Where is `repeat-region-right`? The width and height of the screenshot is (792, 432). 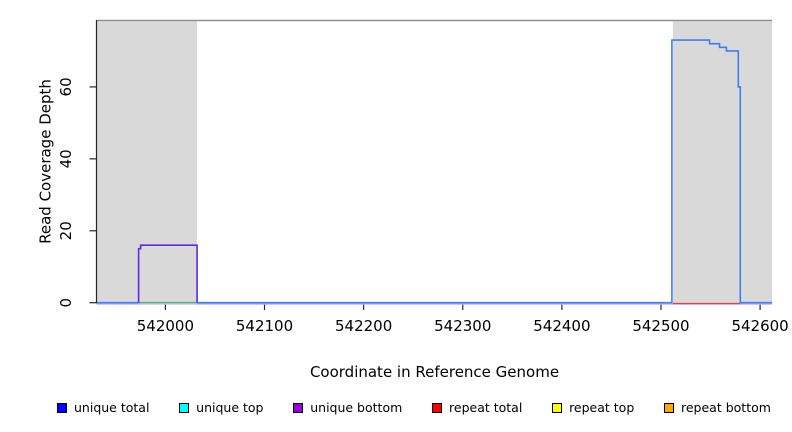 repeat-region-right is located at coordinates (722, 162).